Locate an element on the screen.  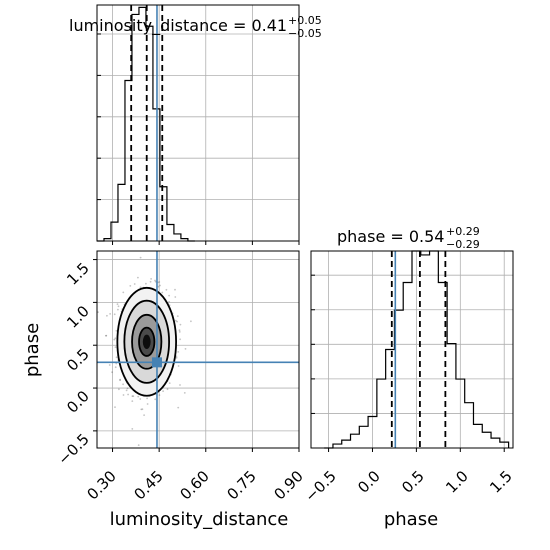
truth-markers is located at coordinates (198, 349).